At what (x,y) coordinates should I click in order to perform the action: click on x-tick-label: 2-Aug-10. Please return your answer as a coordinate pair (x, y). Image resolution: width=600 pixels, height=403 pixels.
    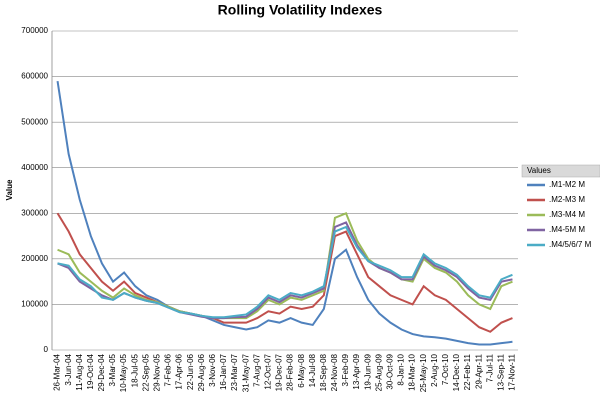
    Looking at the image, I should click on (434, 369).